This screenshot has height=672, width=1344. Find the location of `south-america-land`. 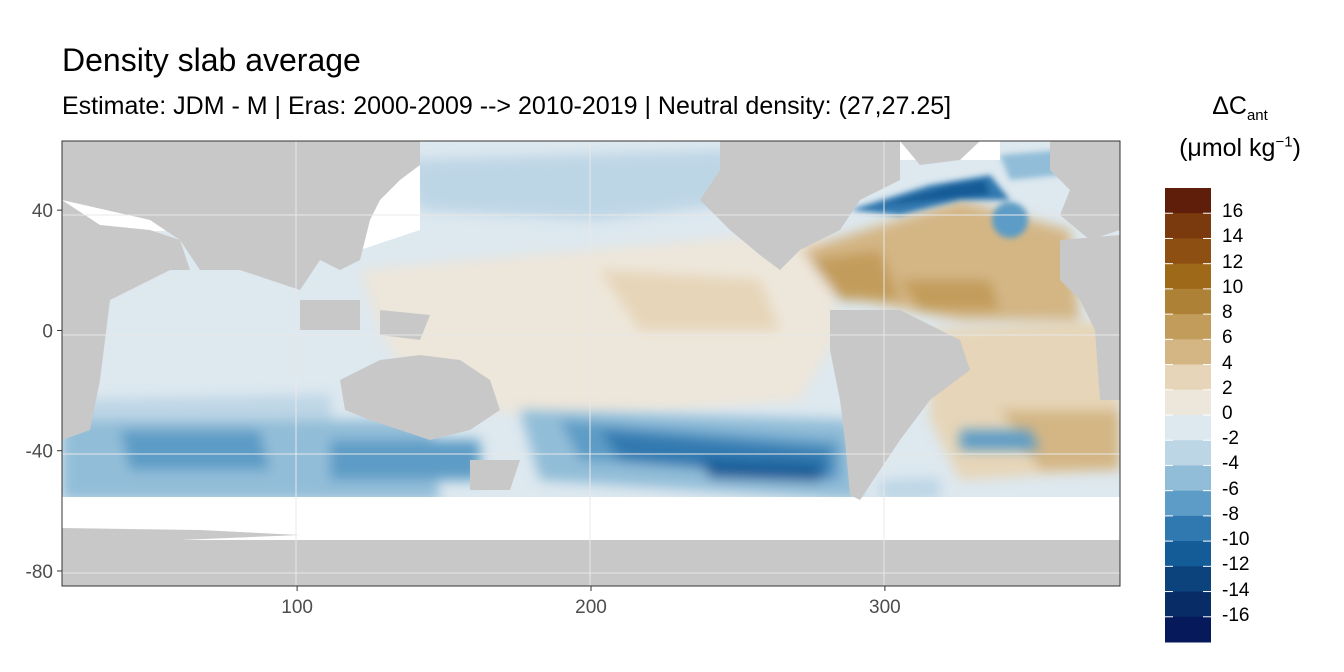

south-america-land is located at coordinates (900, 405).